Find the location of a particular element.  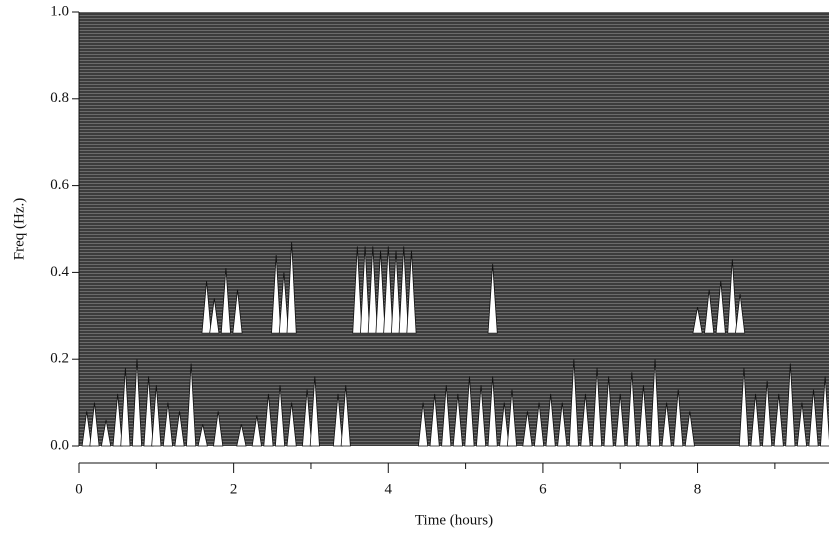

x-tick-label: 4 is located at coordinates (389, 489).